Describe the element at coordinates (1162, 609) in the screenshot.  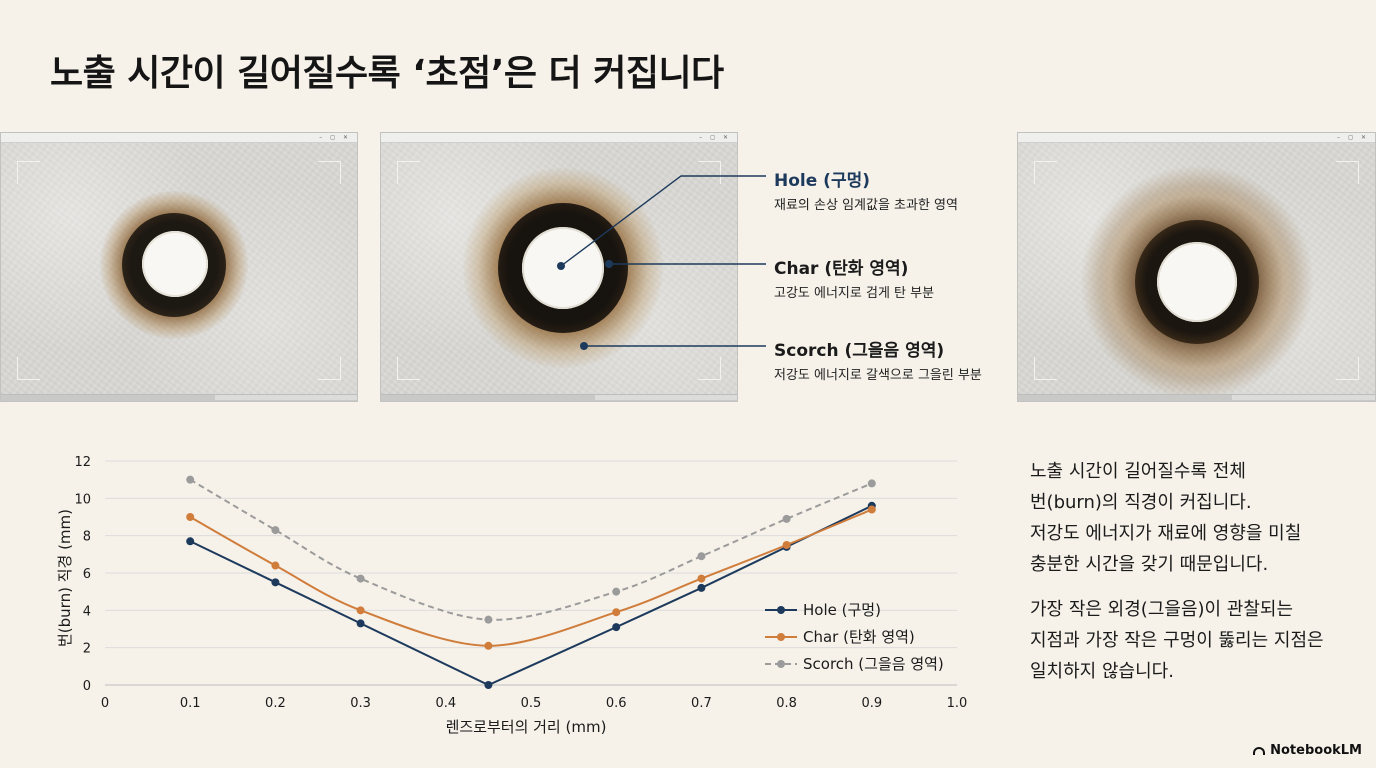
I see `explanation-line: 가장 작은 외경(그을음)이 관찰되는` at that location.